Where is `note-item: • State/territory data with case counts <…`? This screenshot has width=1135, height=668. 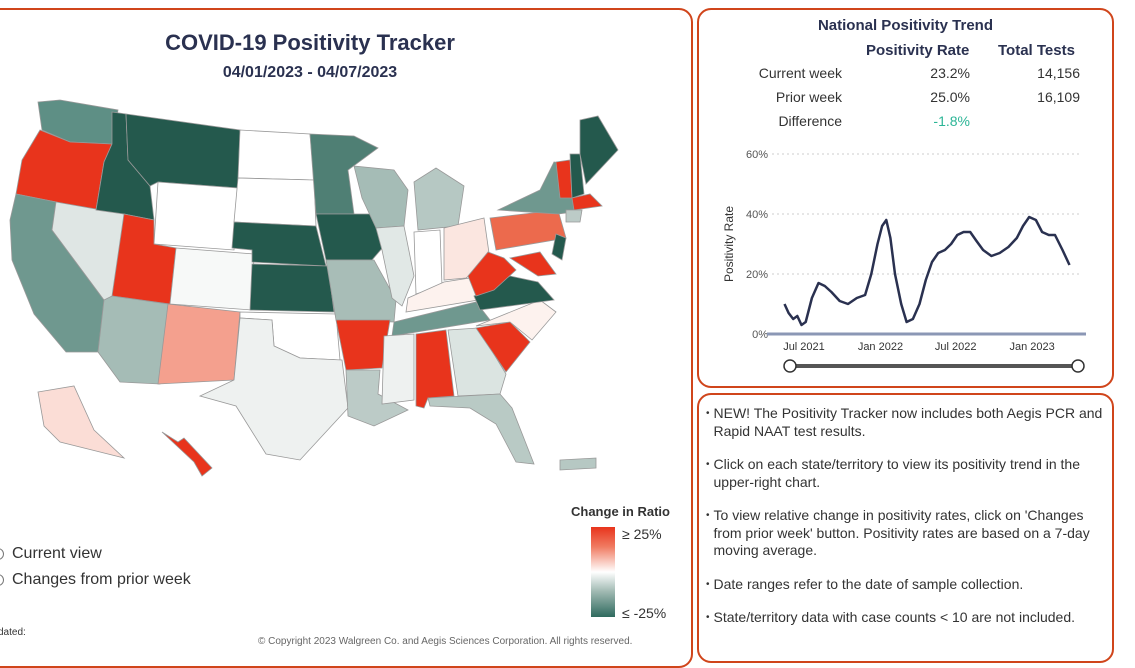 note-item: • State/territory data with case counts <… is located at coordinates (890, 617).